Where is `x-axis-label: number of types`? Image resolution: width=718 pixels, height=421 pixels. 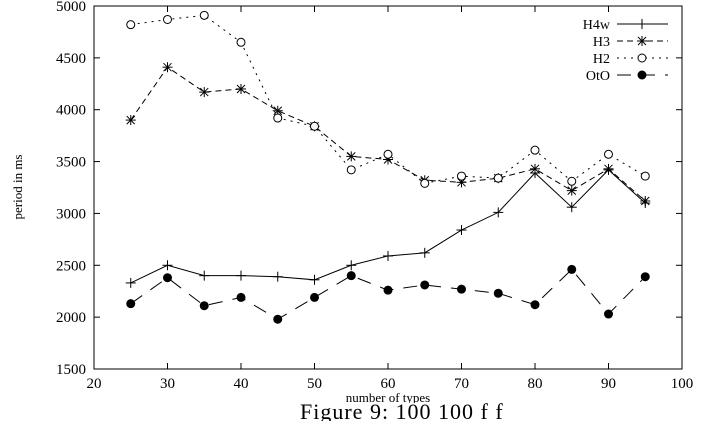 x-axis-label: number of types is located at coordinates (388, 396).